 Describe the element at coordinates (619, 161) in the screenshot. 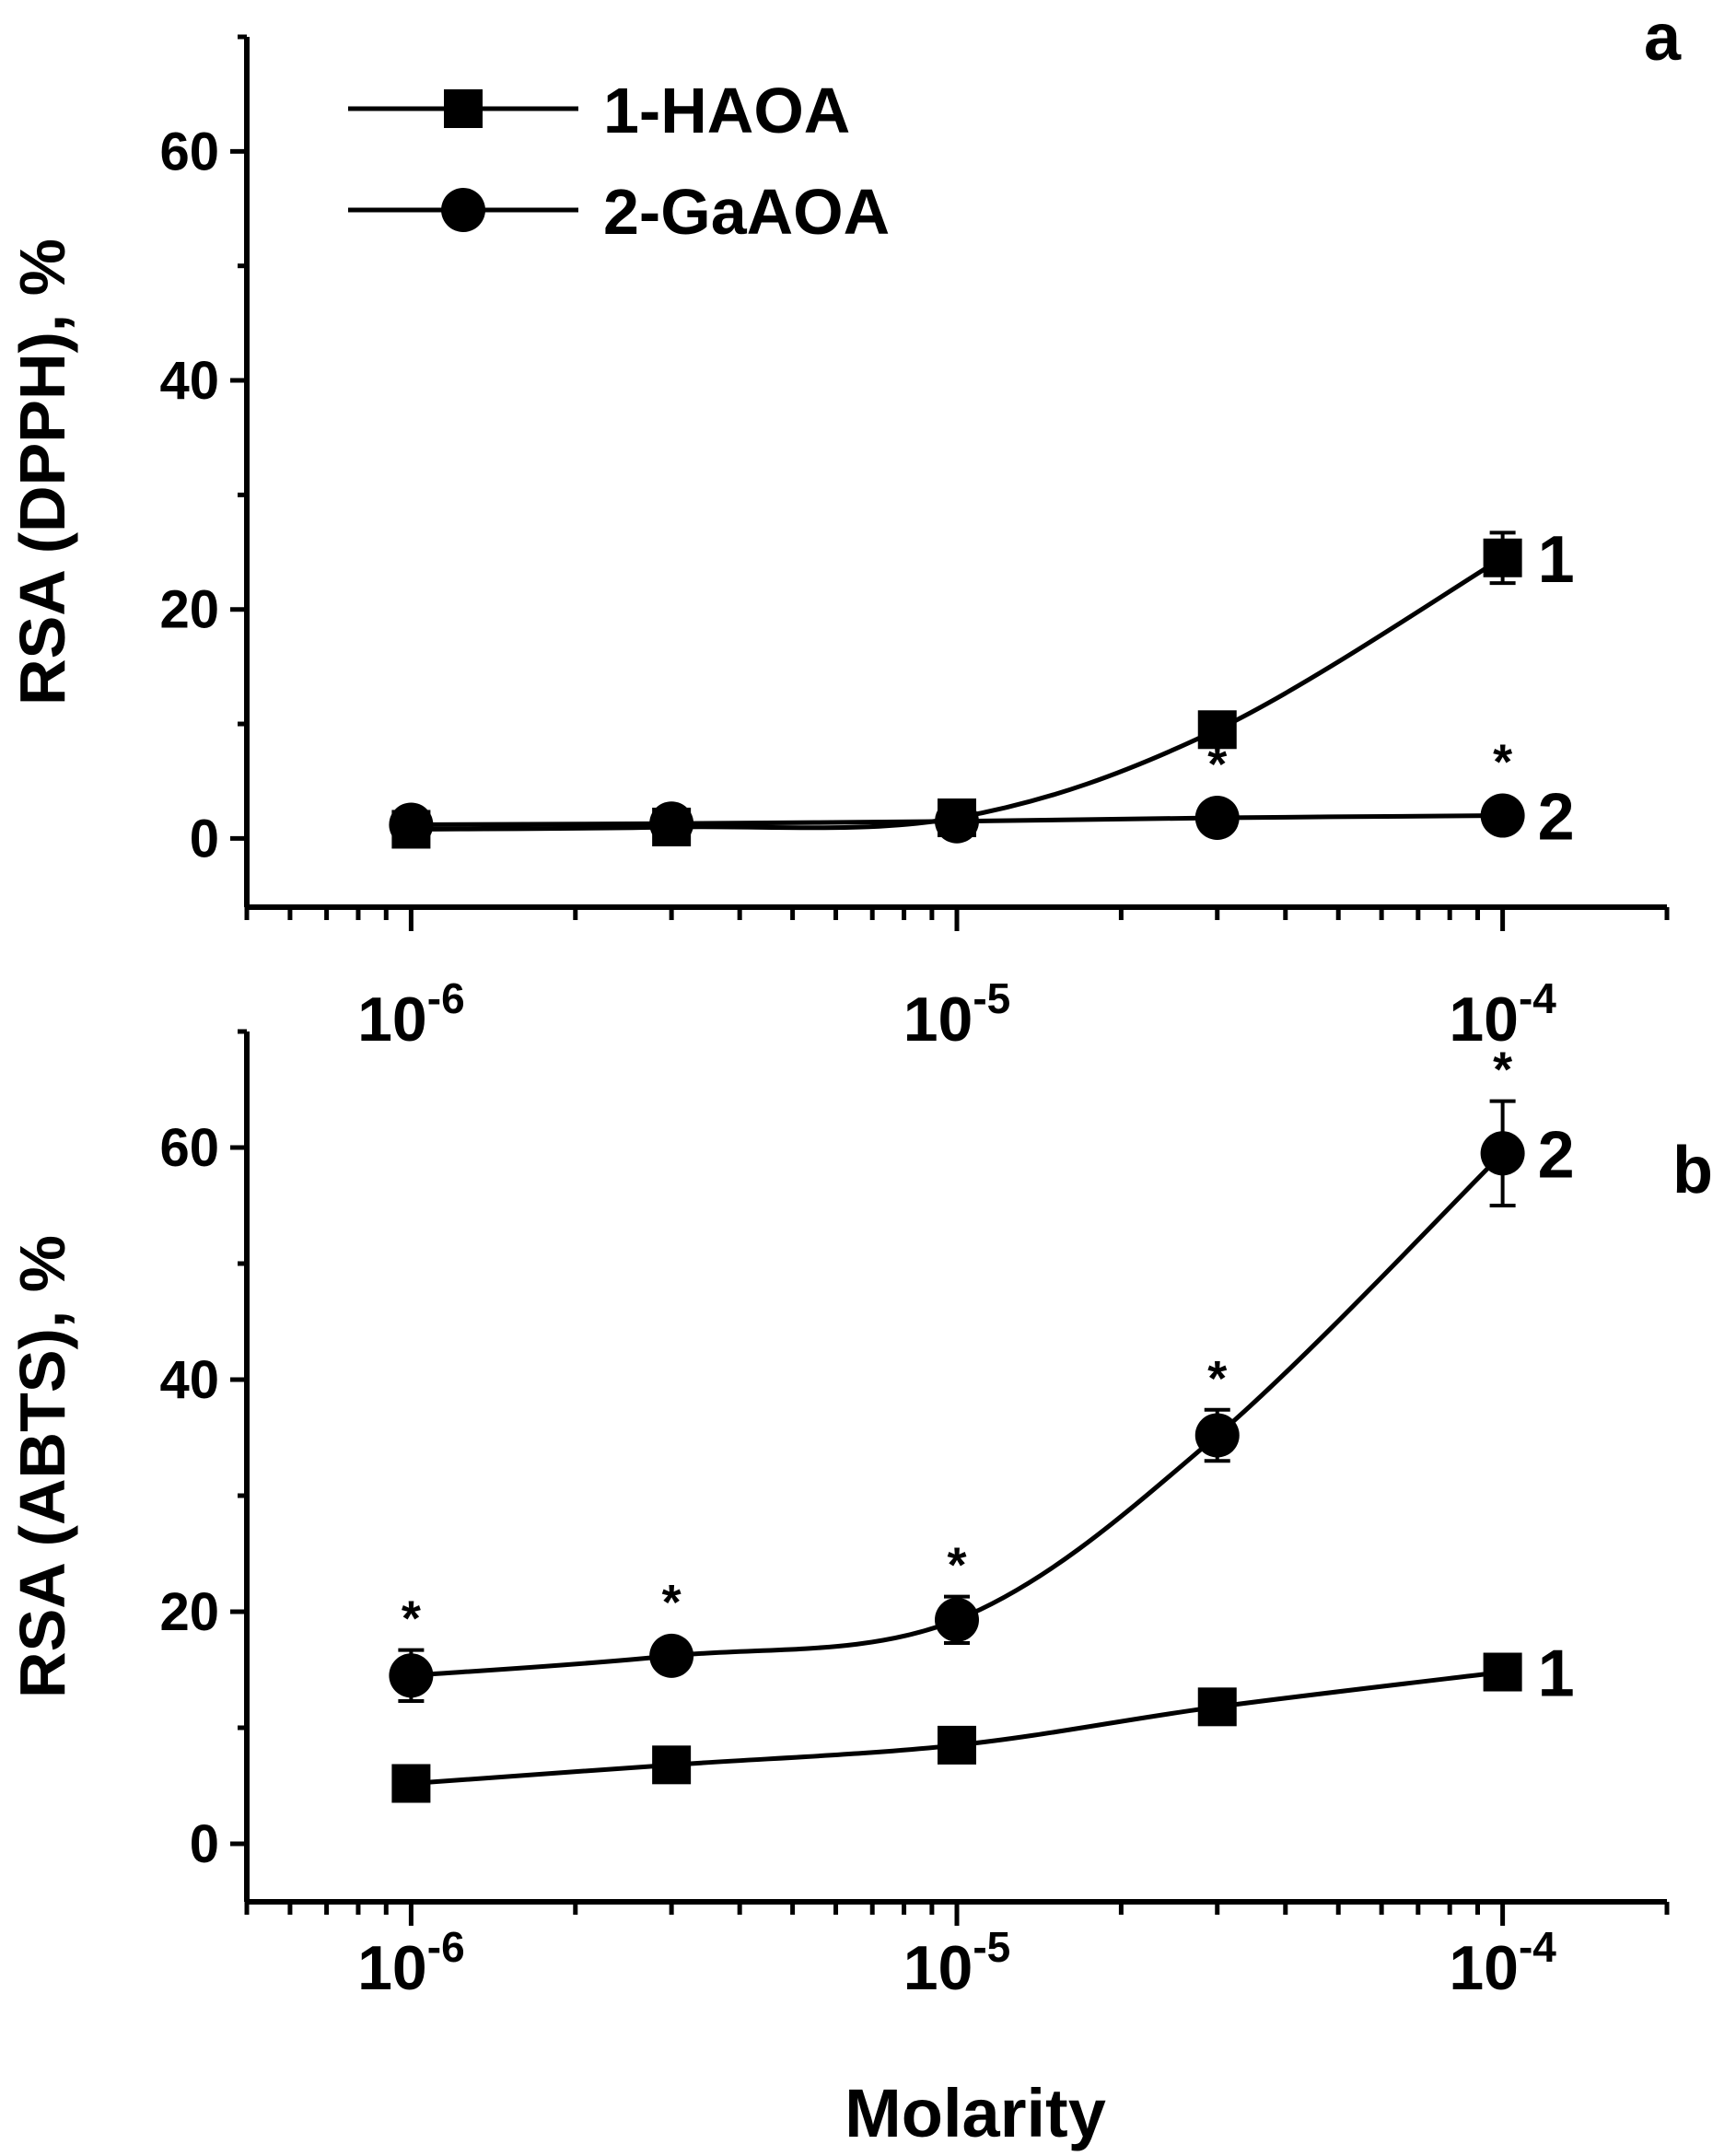

I see `legend: 1-HAOA 2-GaAOA` at that location.